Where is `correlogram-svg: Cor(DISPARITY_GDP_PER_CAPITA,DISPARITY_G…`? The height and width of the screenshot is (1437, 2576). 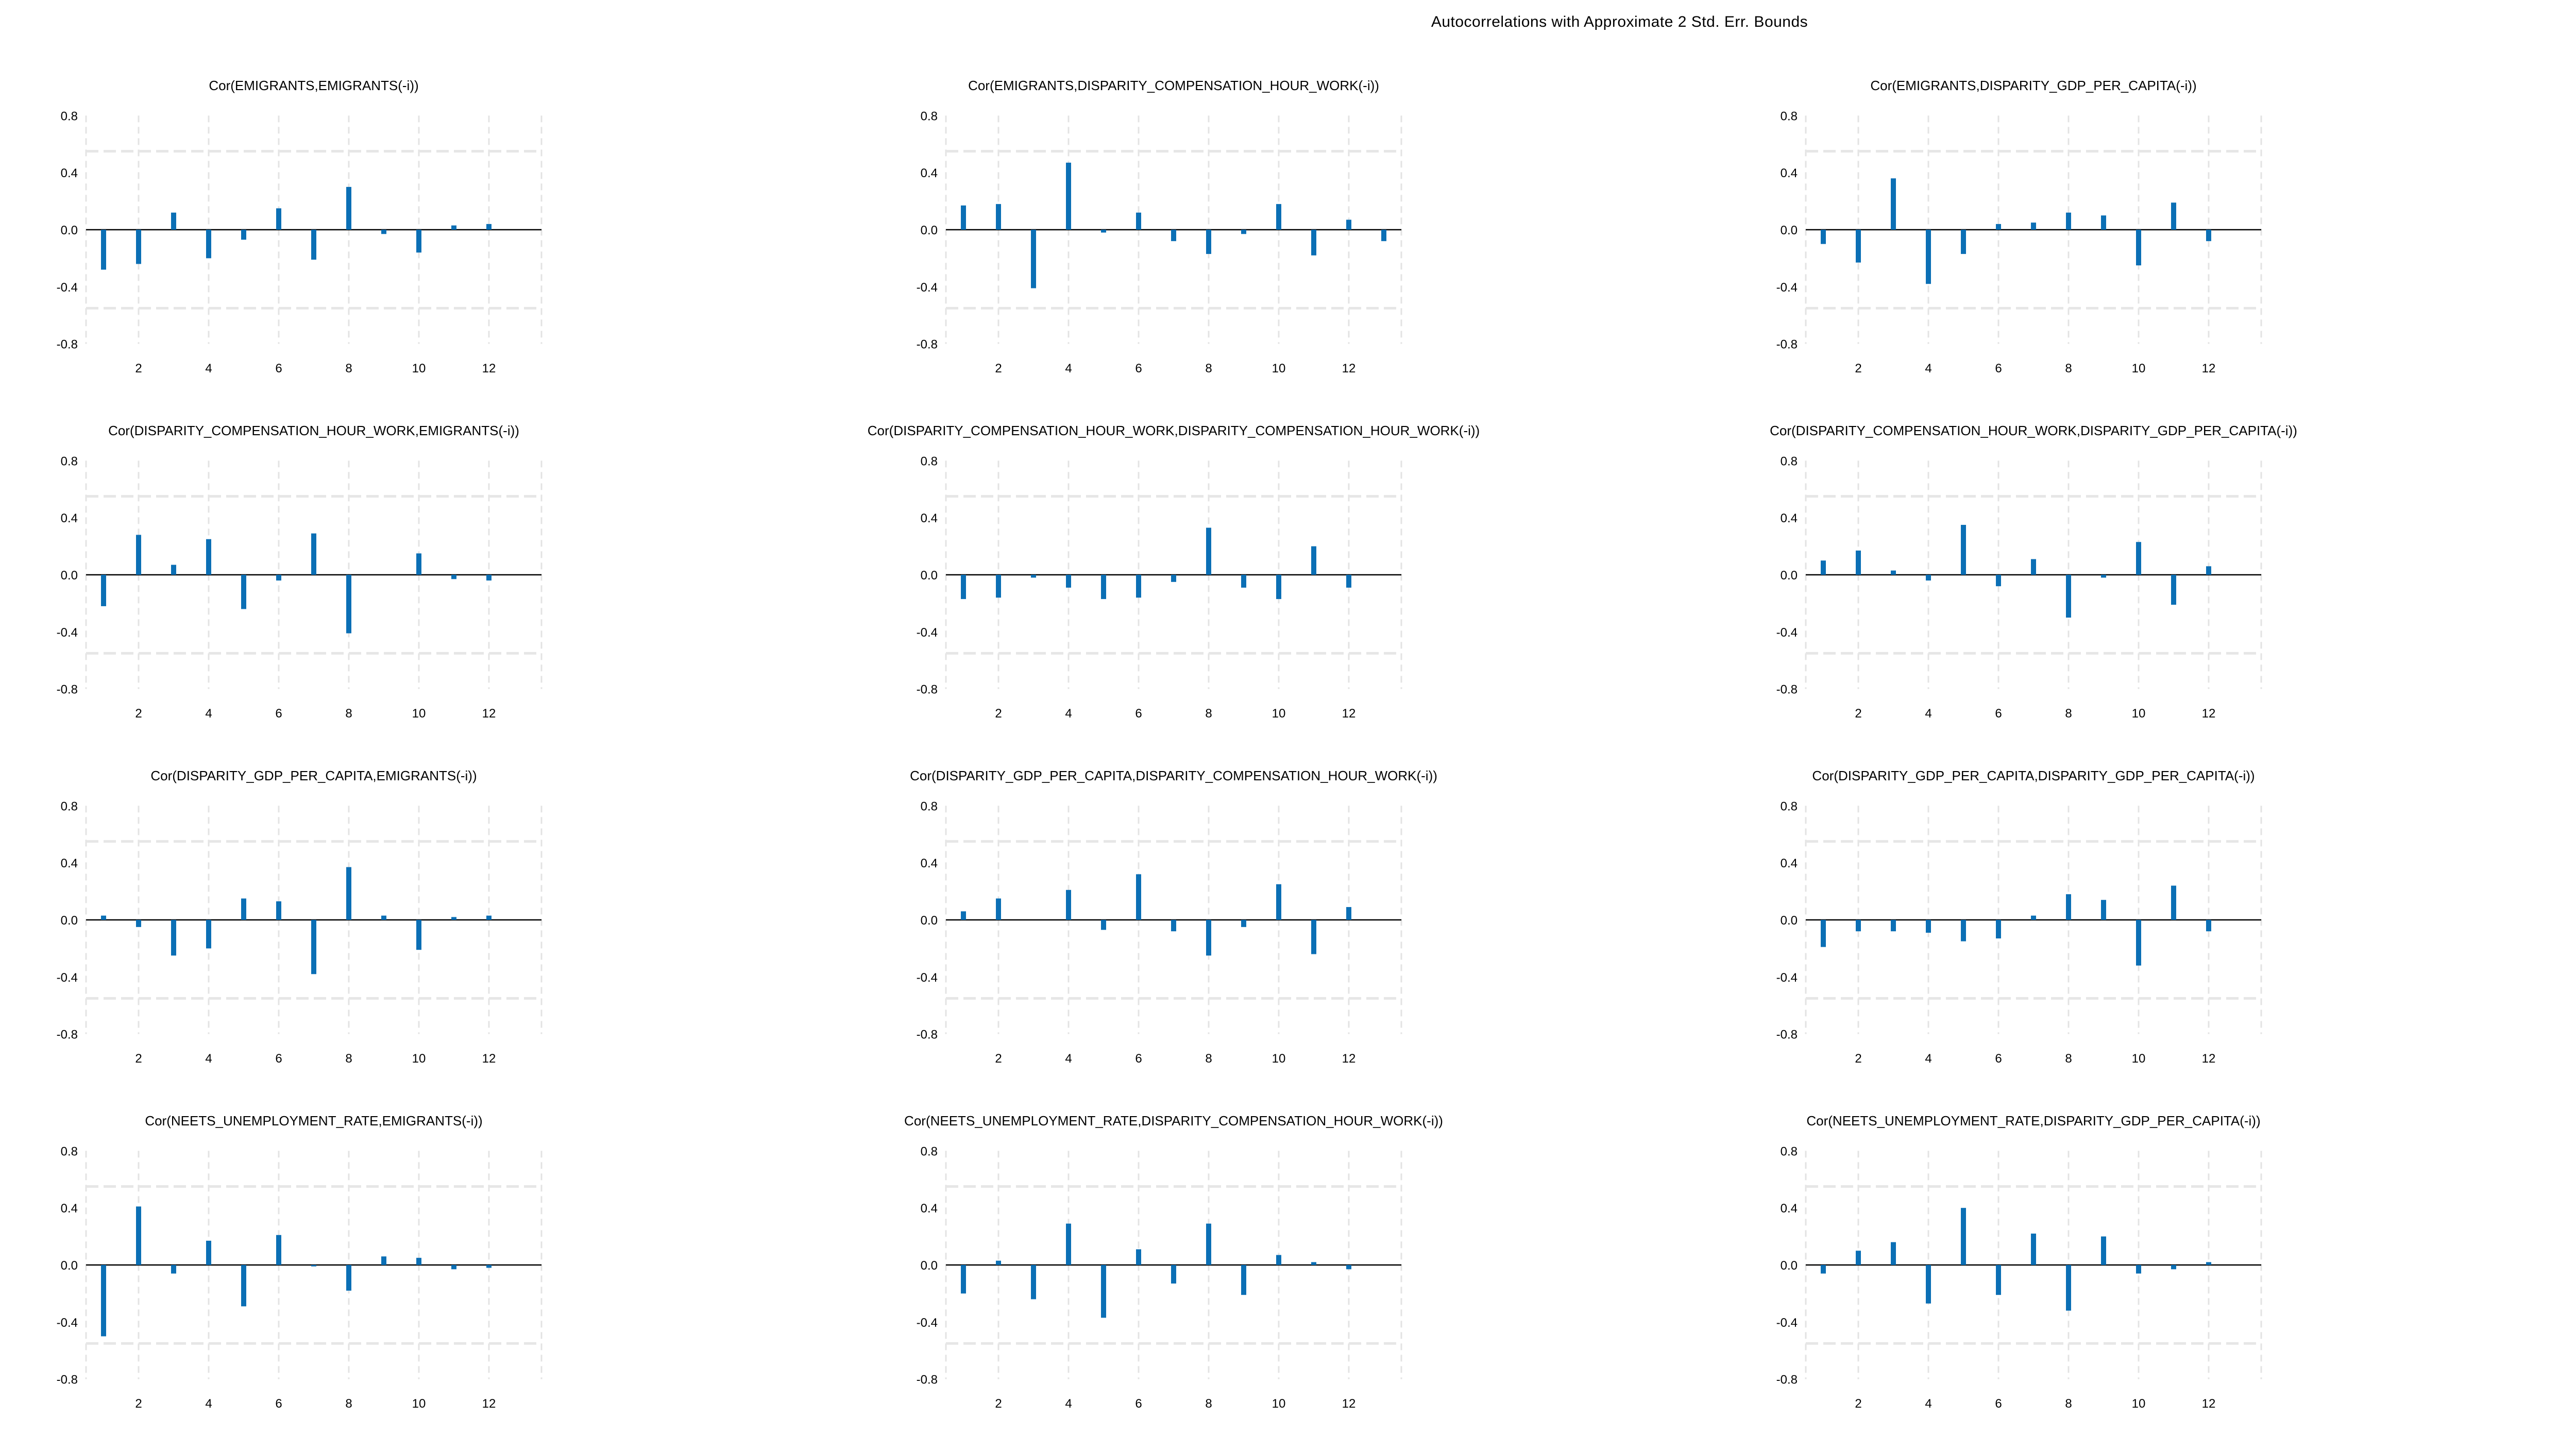 correlogram-svg: Cor(DISPARITY_GDP_PER_CAPITA,DISPARITY_G… is located at coordinates (2019, 917).